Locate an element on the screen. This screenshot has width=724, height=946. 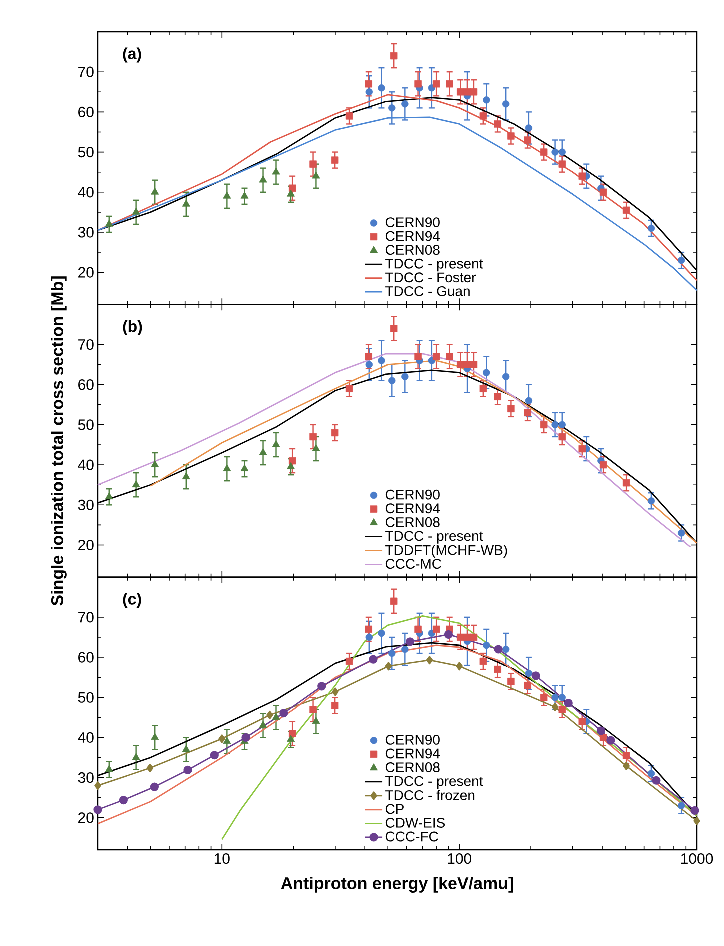
annotation: (a) is located at coordinates (132, 55).